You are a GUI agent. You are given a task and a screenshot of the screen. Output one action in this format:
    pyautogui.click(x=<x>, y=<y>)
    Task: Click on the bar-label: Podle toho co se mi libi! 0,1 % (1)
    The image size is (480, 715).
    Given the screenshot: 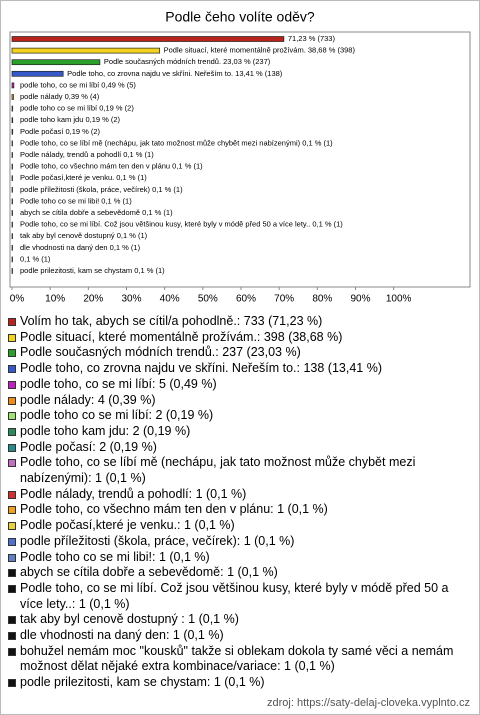 What is the action you would take?
    pyautogui.click(x=76, y=200)
    